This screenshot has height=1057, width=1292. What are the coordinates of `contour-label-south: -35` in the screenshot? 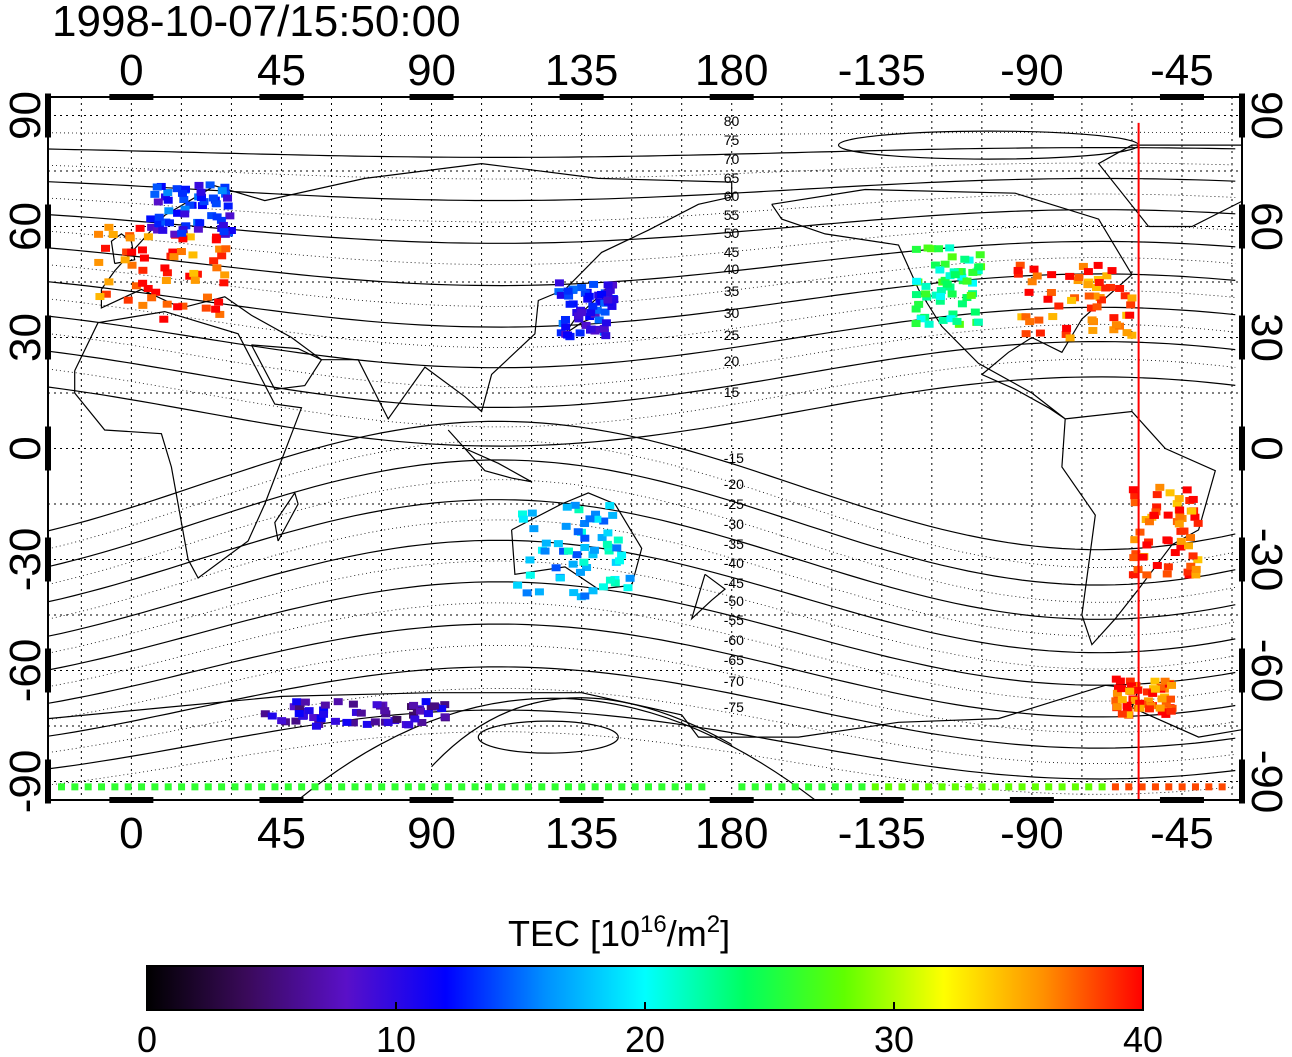 It's located at (734, 544).